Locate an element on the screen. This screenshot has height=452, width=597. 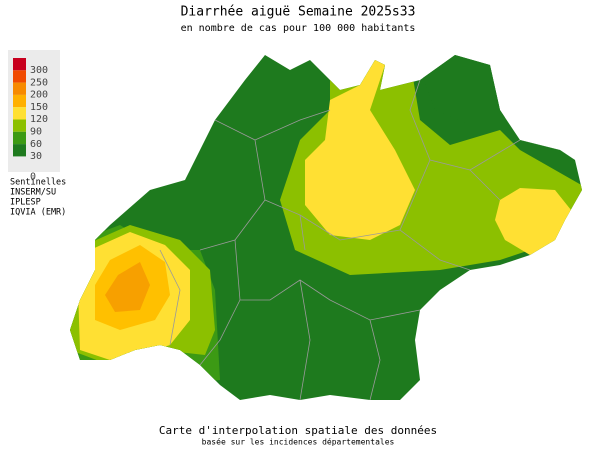
legend-label: 250 is located at coordinates (39, 82).